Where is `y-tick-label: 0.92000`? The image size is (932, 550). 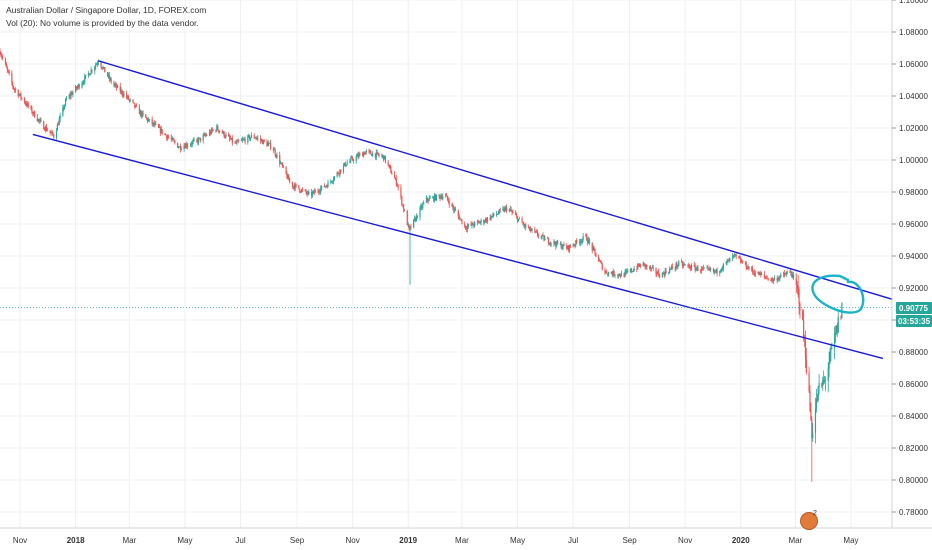 y-tick-label: 0.92000 is located at coordinates (913, 288).